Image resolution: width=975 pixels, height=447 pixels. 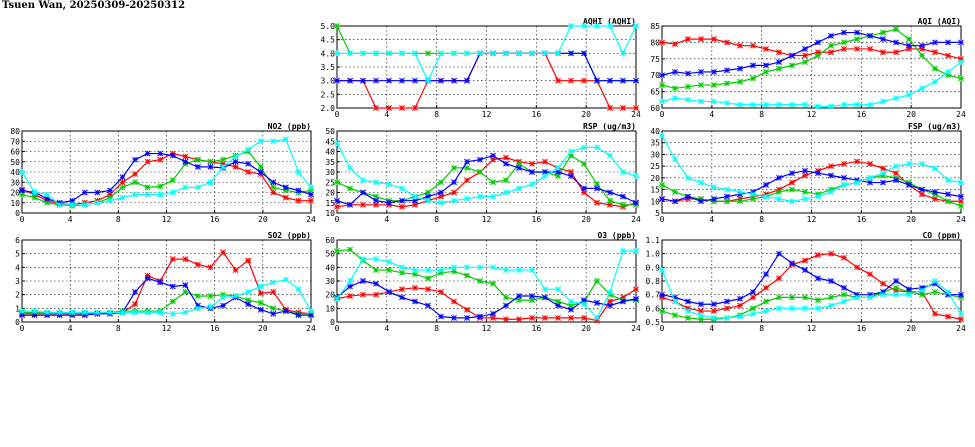 What do you see at coordinates (330, 308) in the screenshot?
I see `y-tick-label: 10` at bounding box center [330, 308].